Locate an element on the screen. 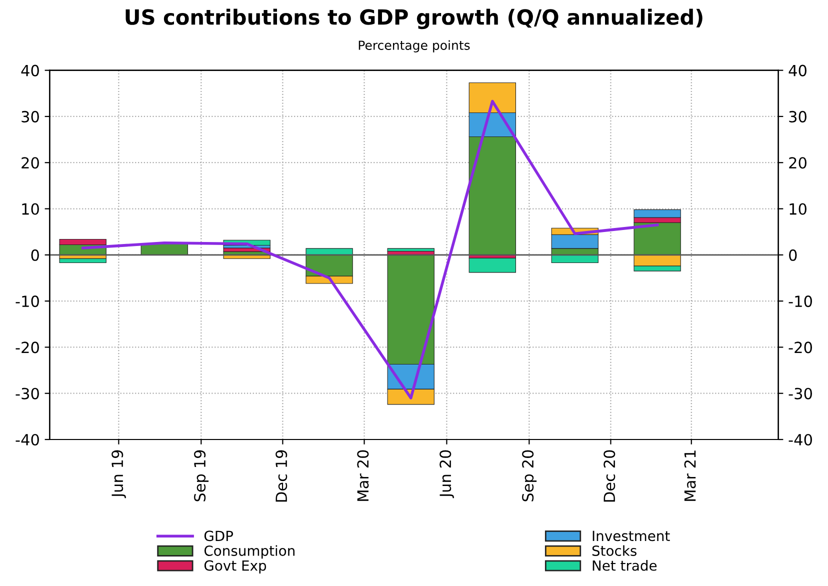 The width and height of the screenshot is (828, 586). legend-label: Consumption is located at coordinates (249, 552).